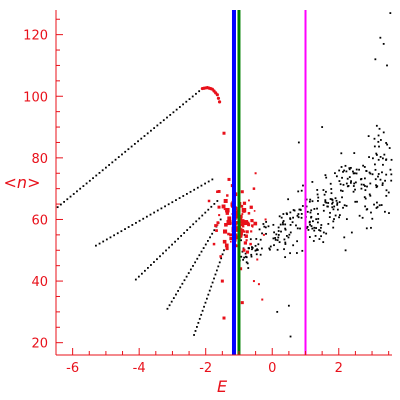 The width and height of the screenshot is (400, 400). Describe the element at coordinates (339, 368) in the screenshot. I see `x-tick-label: 2` at that location.